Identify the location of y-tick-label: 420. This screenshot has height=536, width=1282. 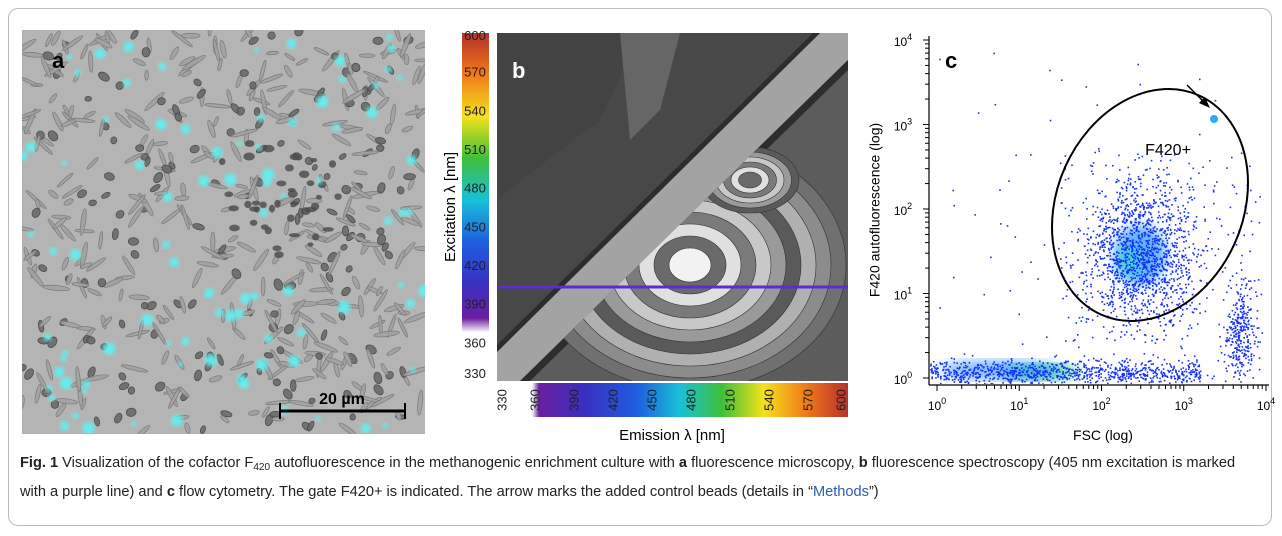
(475, 265).